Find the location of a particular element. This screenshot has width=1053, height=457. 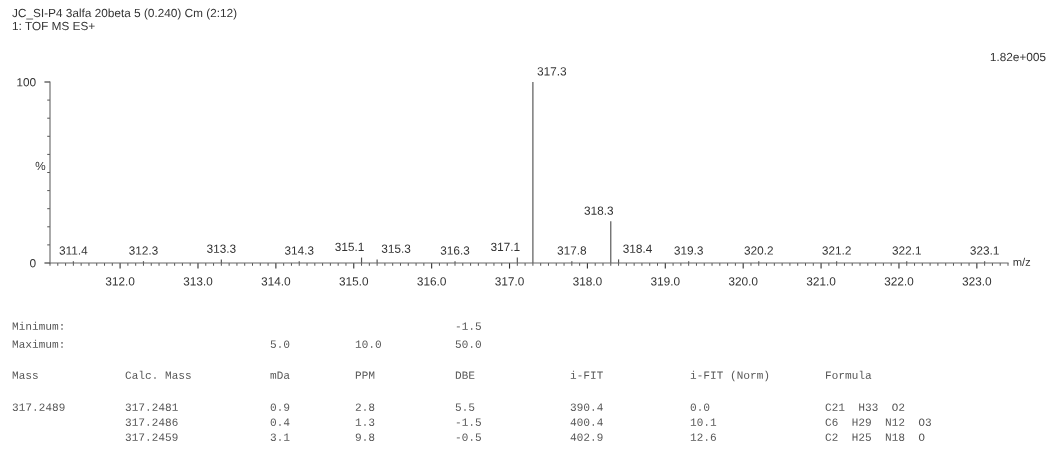

annotation: 315.1 is located at coordinates (349, 247).